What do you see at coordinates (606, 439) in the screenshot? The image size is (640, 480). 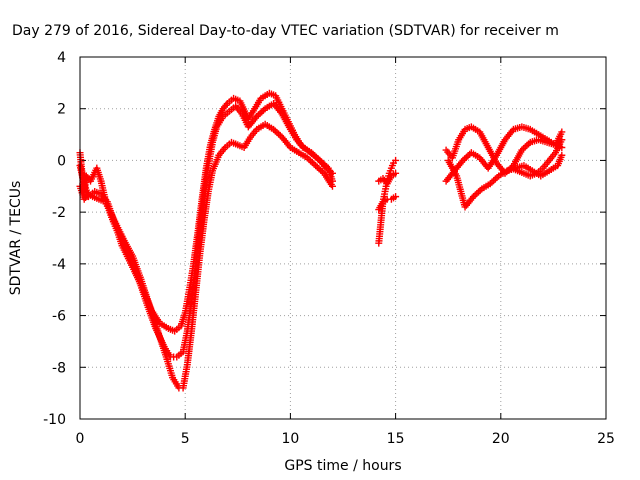 I see `x-tick-label: 25` at bounding box center [606, 439].